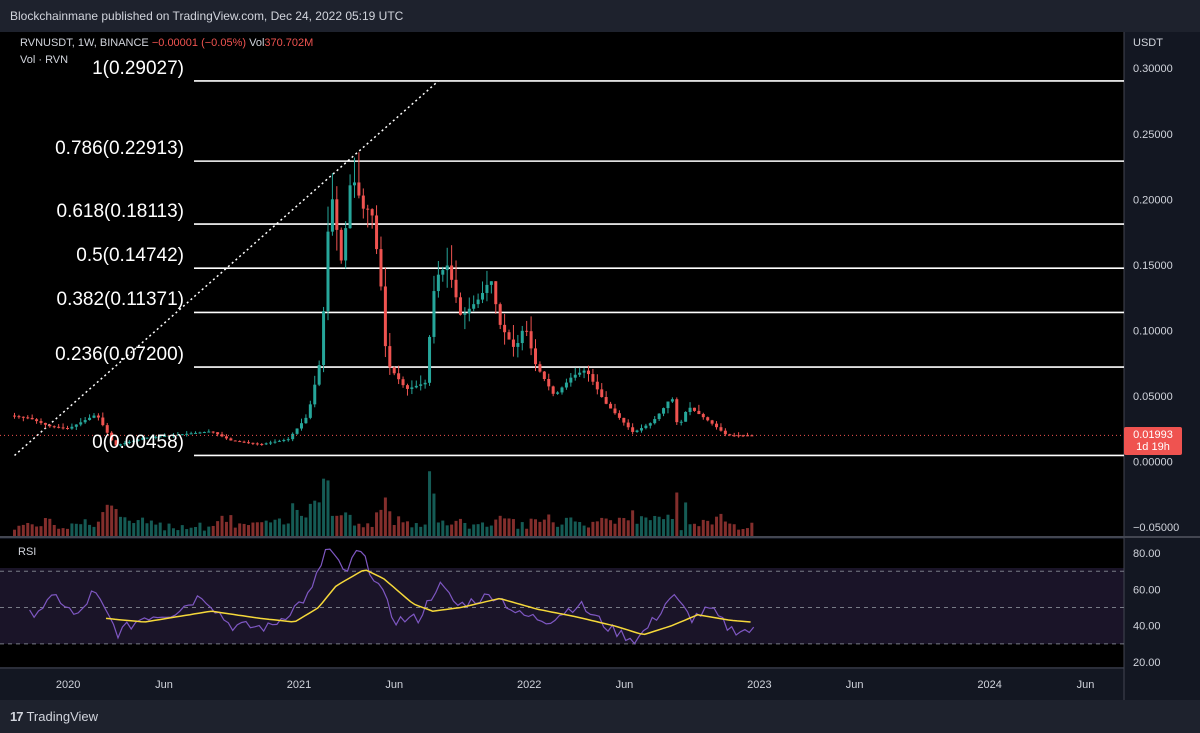 This screenshot has width=1200, height=733. What do you see at coordinates (164, 685) in the screenshot?
I see `time-tick-label: Jun` at bounding box center [164, 685].